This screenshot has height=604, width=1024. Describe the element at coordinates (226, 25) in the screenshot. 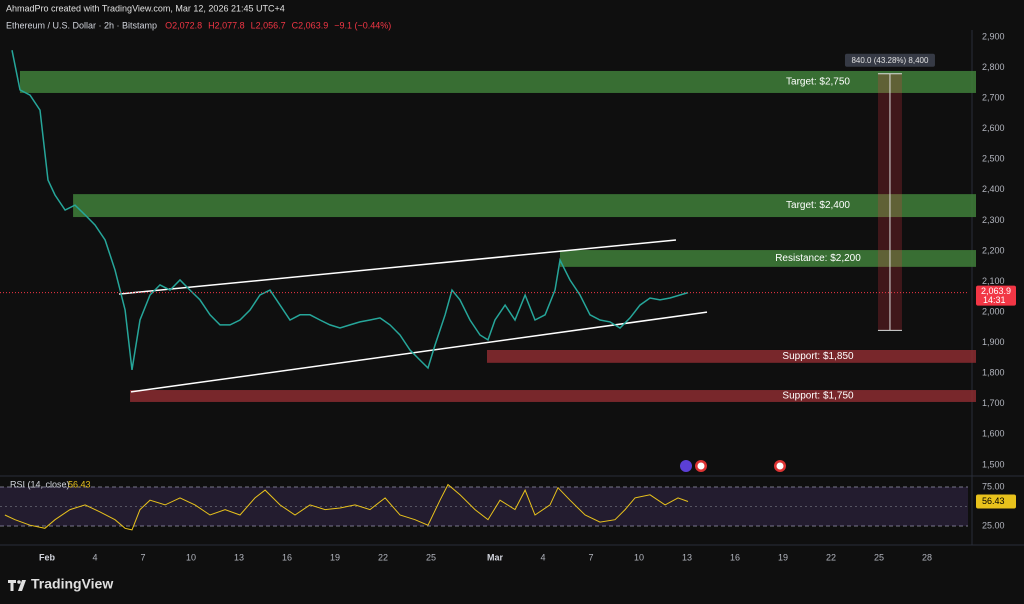

I see `ohlc-value: H2,077.8` at that location.